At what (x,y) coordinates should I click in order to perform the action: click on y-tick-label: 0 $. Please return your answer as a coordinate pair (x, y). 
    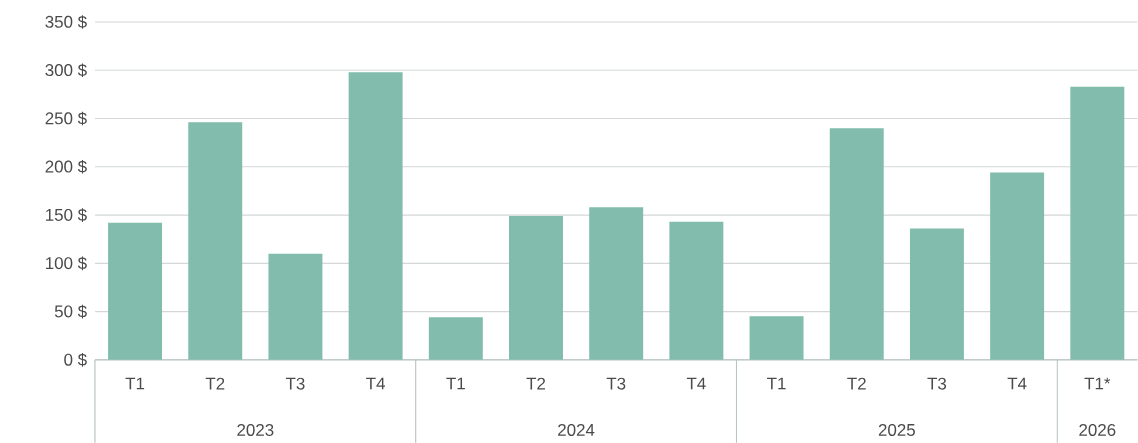
    Looking at the image, I should click on (75, 359).